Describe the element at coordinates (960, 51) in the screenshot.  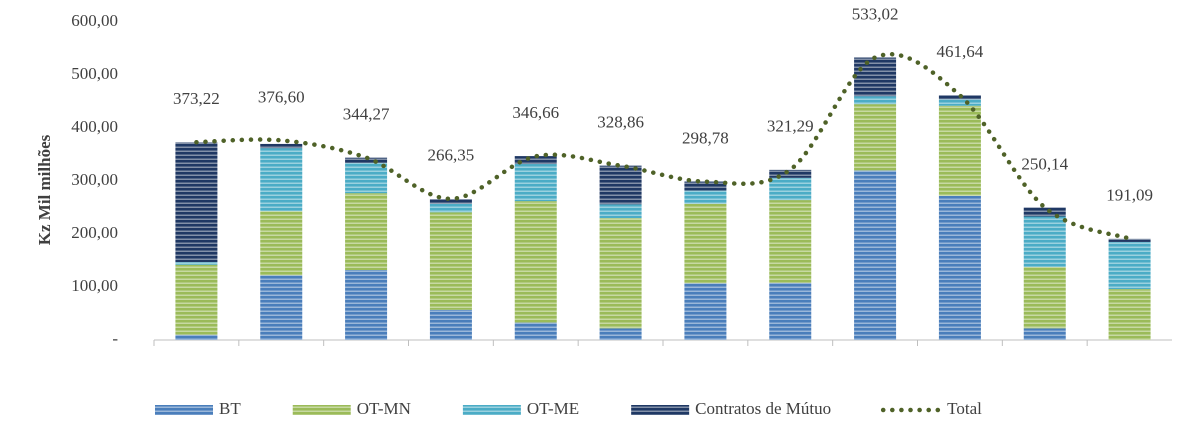
I see `data-label: 461,64` at that location.